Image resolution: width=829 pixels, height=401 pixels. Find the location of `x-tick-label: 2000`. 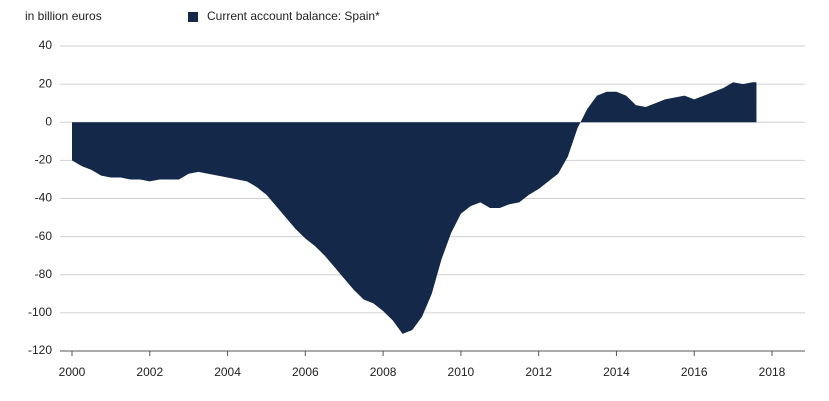

x-tick-label: 2000 is located at coordinates (72, 372).